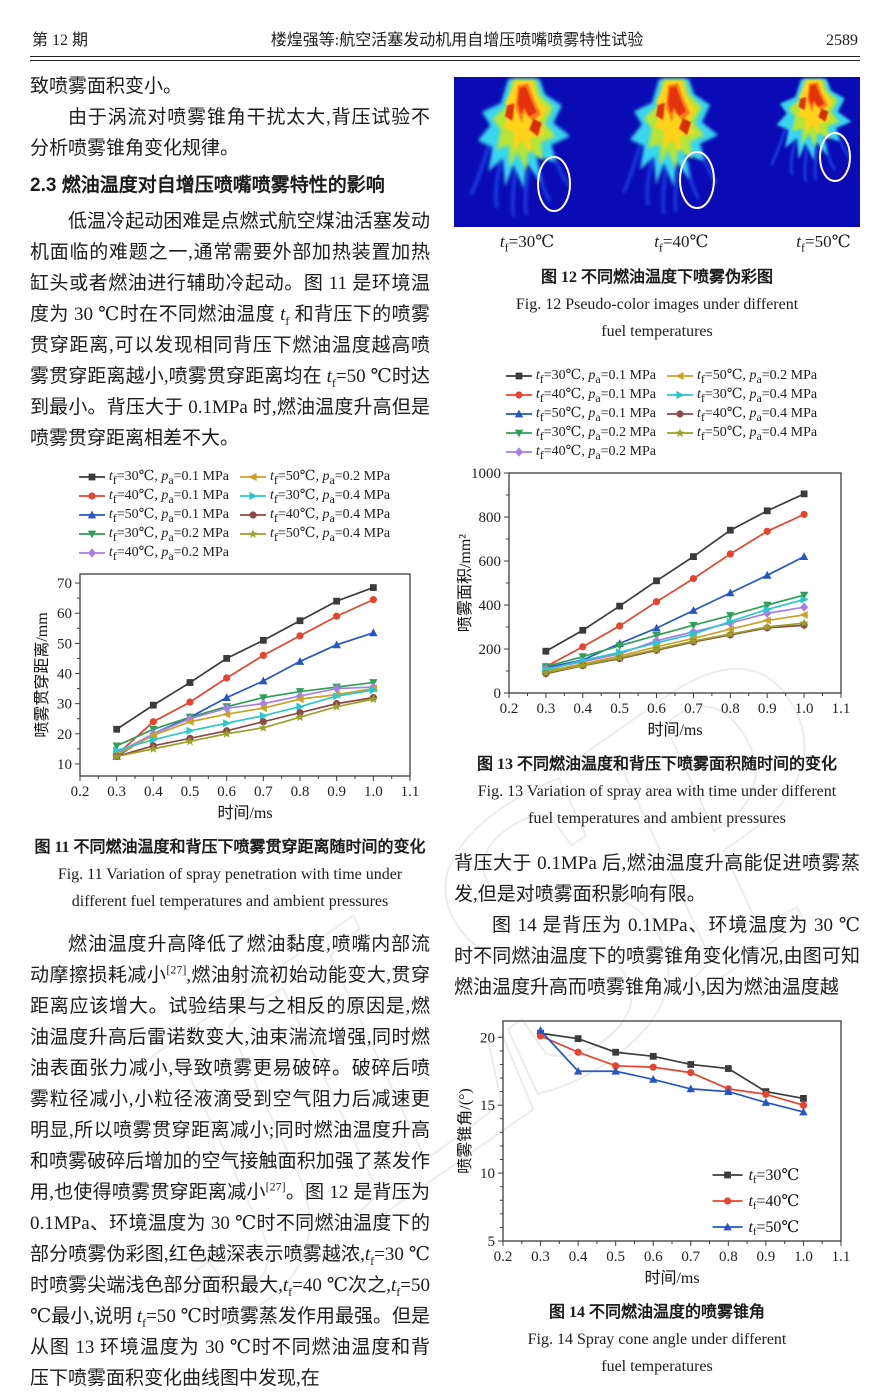 The height and width of the screenshot is (1398, 890). I want to click on page-header: 第 12 期 楼煌强等:航空活塞发动机用自增压喷嘴喷雾特性试验 2589, so click(445, 28).